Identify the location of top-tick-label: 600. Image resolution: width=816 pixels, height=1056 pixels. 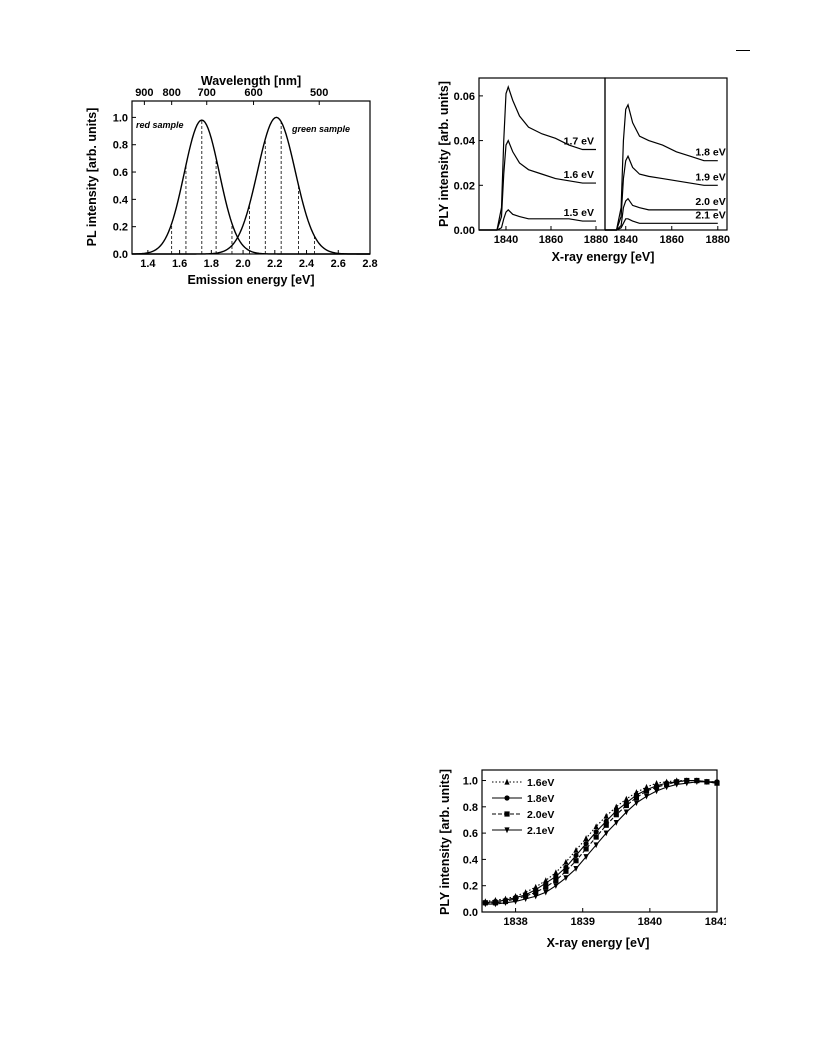
(253, 93).